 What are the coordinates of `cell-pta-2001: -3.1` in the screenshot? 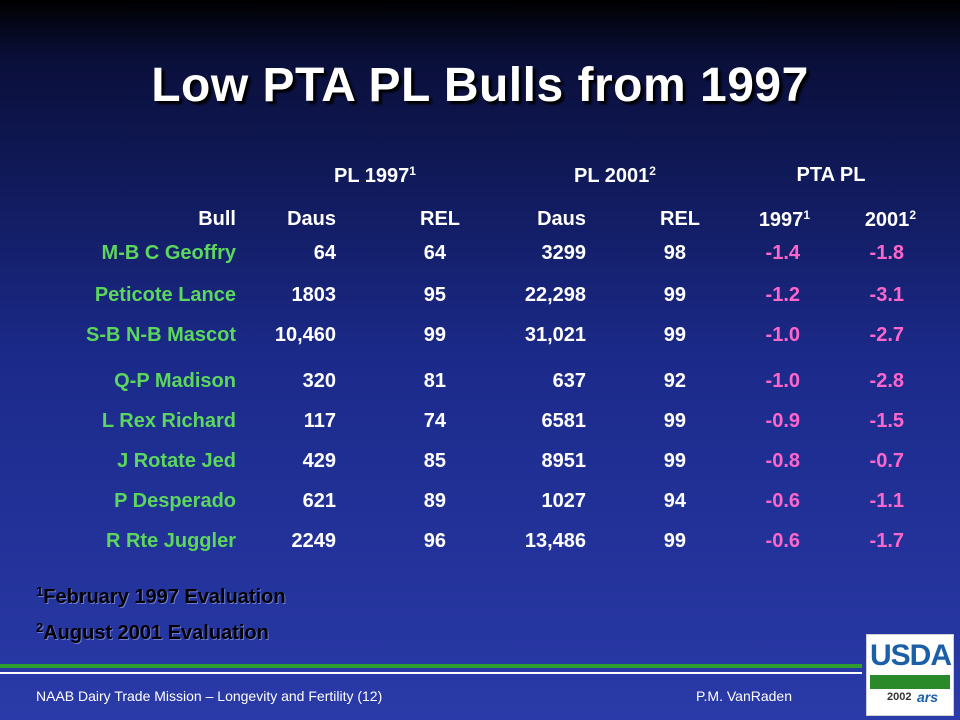 It's located at (886, 295).